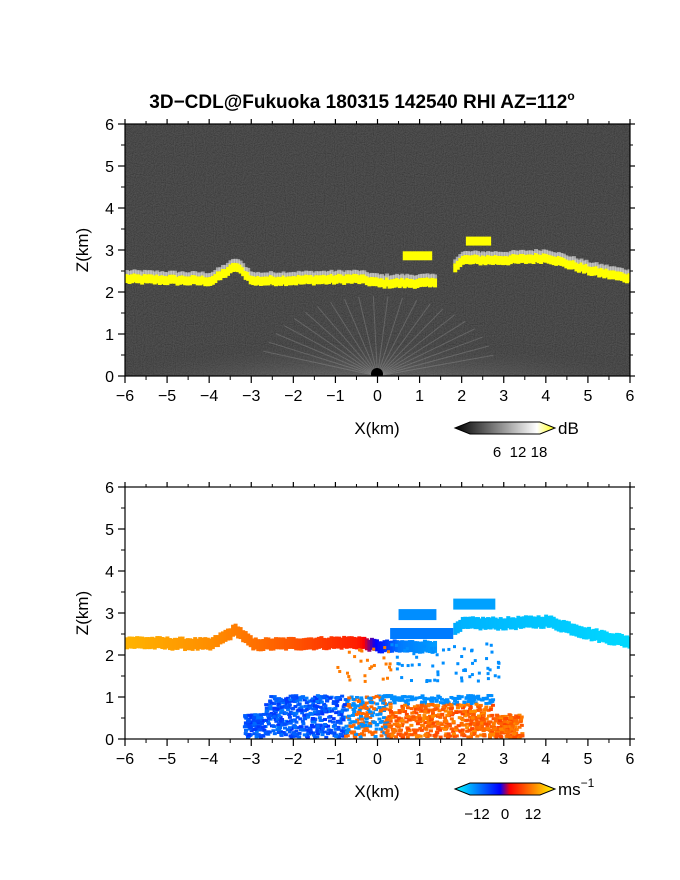 The width and height of the screenshot is (680, 880). What do you see at coordinates (109, 614) in the screenshot?
I see `y-tick-label: 3` at bounding box center [109, 614].